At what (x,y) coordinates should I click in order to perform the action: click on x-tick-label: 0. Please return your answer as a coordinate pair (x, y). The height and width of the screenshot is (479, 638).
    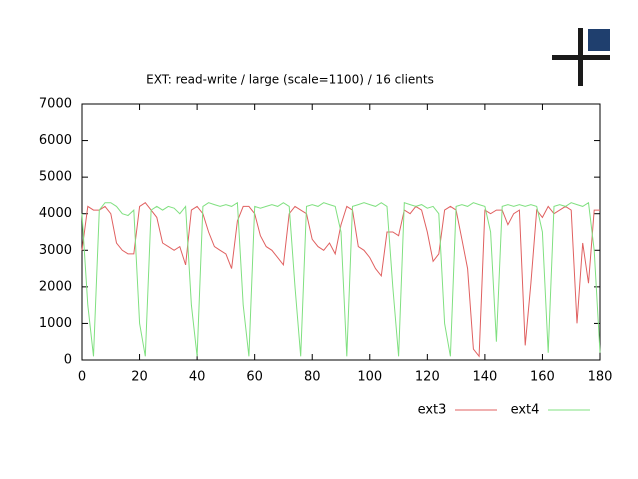
    Looking at the image, I should click on (82, 377).